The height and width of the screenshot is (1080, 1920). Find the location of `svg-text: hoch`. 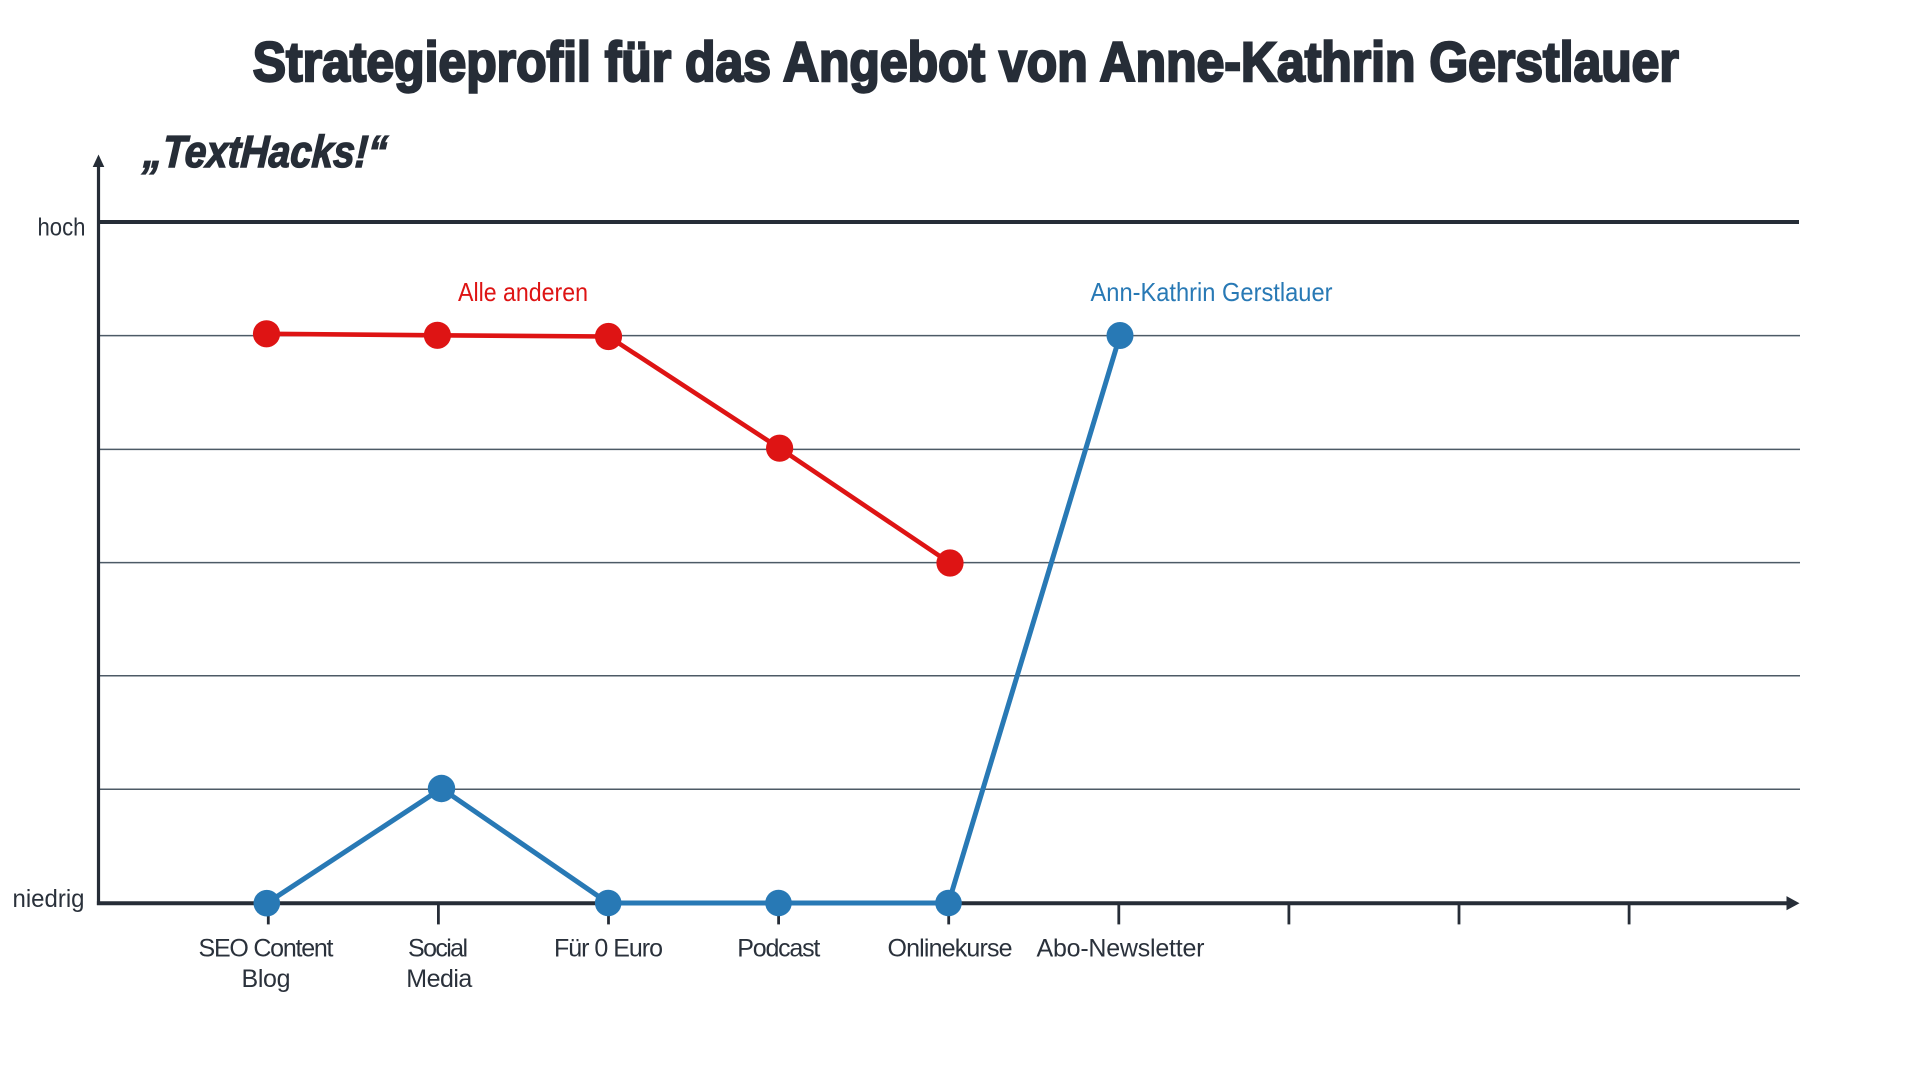

svg-text: hoch is located at coordinates (62, 228).